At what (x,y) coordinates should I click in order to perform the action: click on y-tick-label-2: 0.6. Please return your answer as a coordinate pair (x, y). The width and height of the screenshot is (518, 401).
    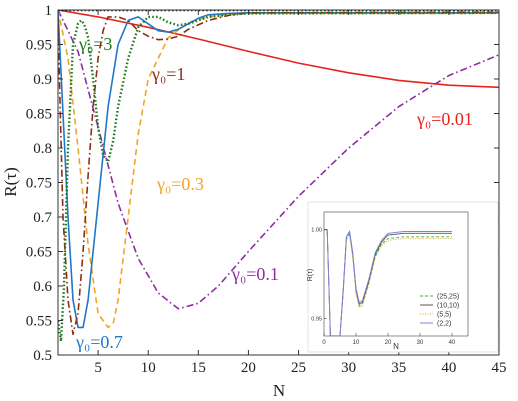
    Looking at the image, I should click on (42, 287).